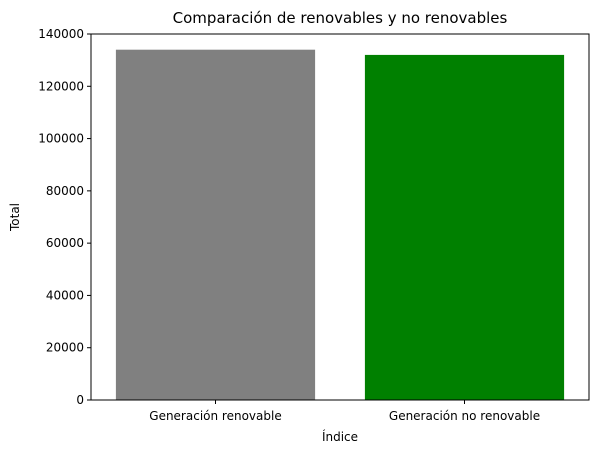 Image resolution: width=598 pixels, height=454 pixels. I want to click on y-tick-label: 20000, so click(65, 348).